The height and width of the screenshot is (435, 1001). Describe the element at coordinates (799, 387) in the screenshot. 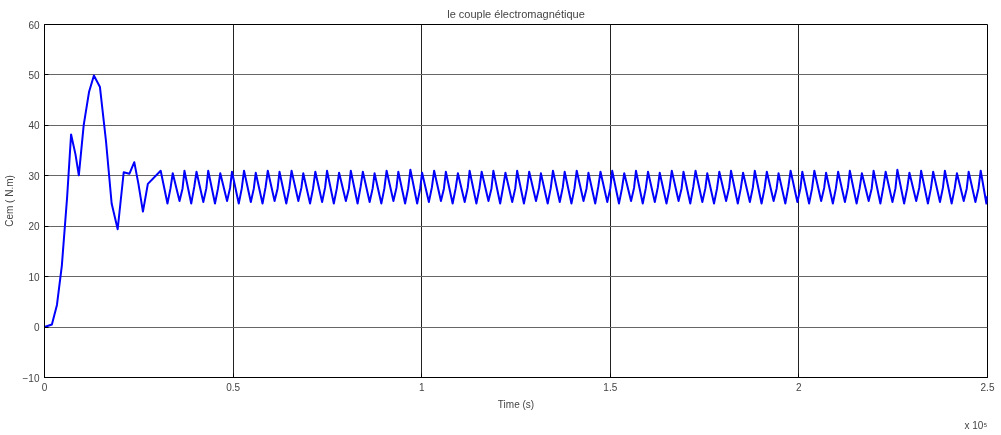

I see `x-tick-label: 2` at that location.